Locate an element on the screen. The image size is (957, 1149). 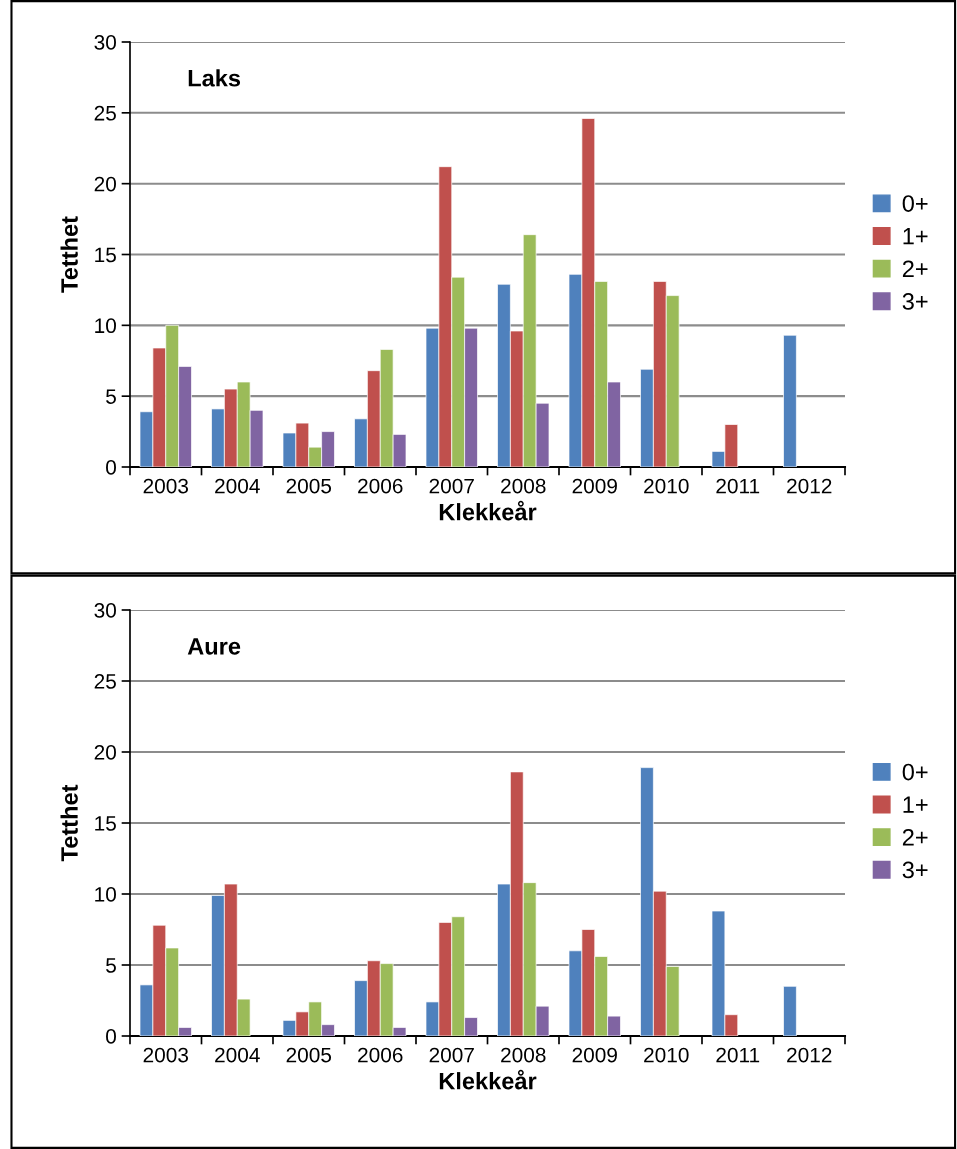
annotation: Laks is located at coordinates (214, 78).